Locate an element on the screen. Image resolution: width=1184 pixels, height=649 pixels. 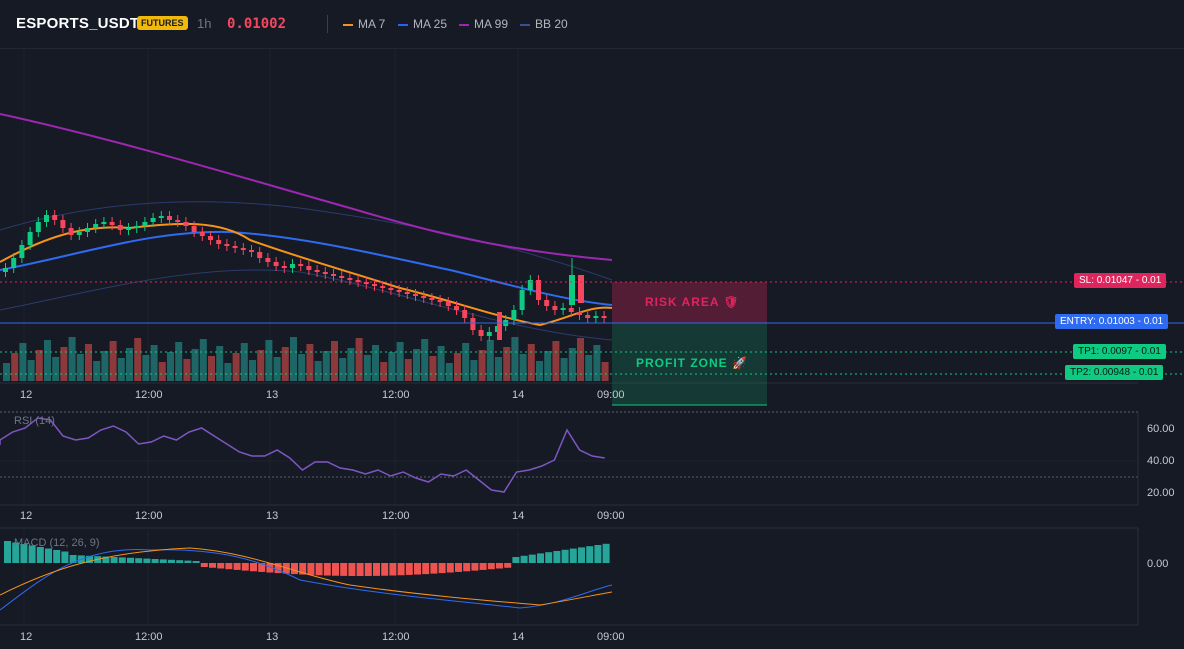
entry-label: ENTRY: 0.01003 - 0.01 is located at coordinates (1112, 321).